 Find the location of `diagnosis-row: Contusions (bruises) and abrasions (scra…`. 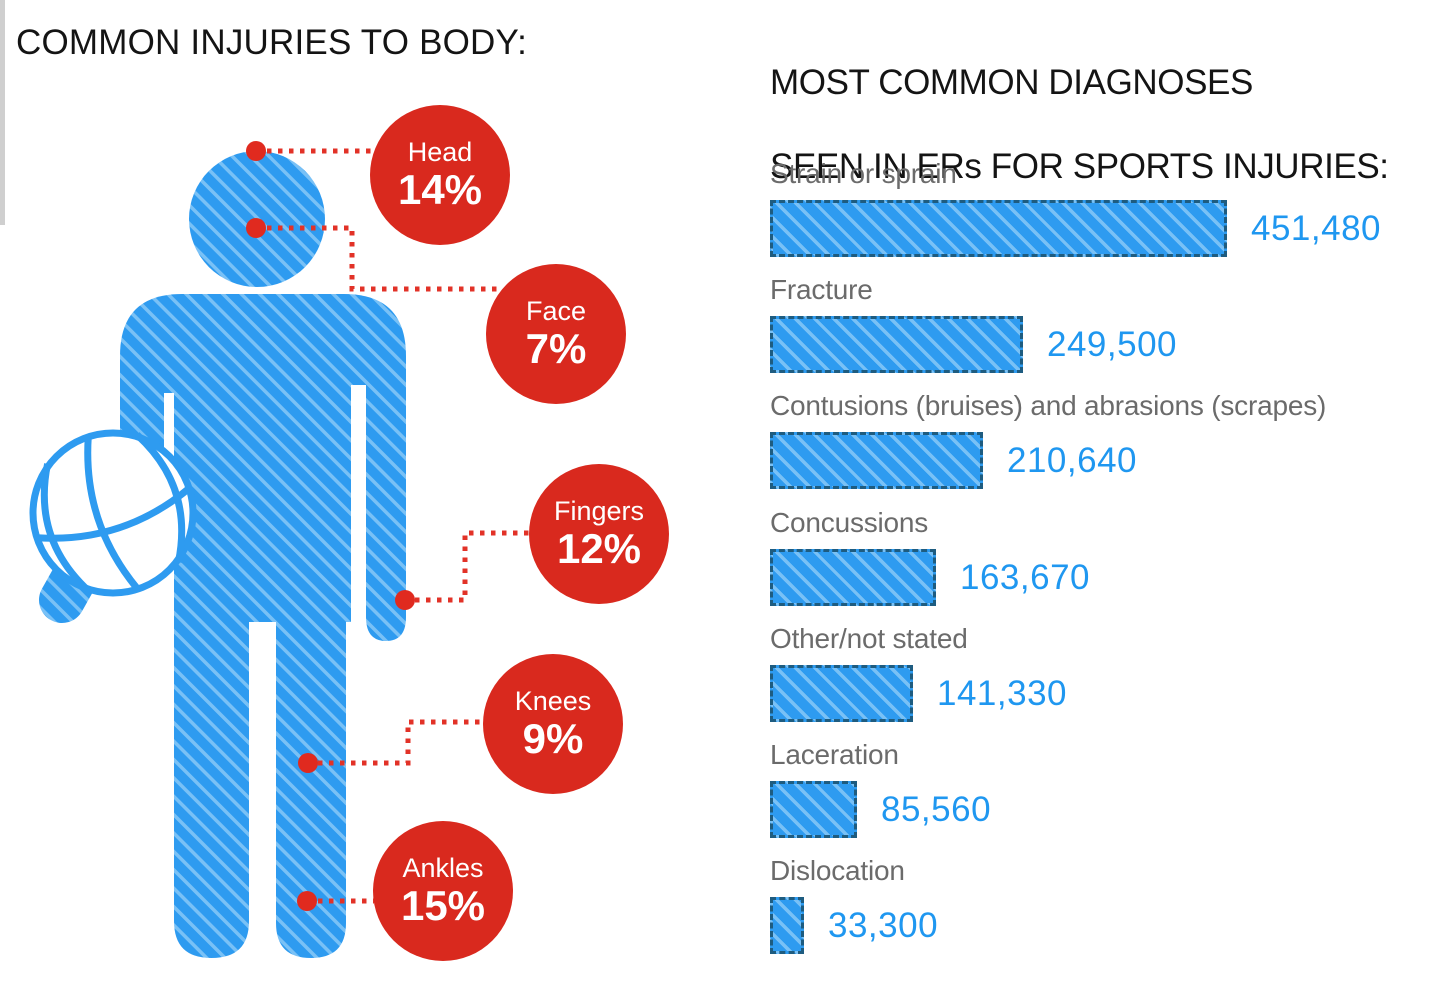

diagnosis-row: Contusions (bruises) and abrasions (scra… is located at coordinates (1100, 439).